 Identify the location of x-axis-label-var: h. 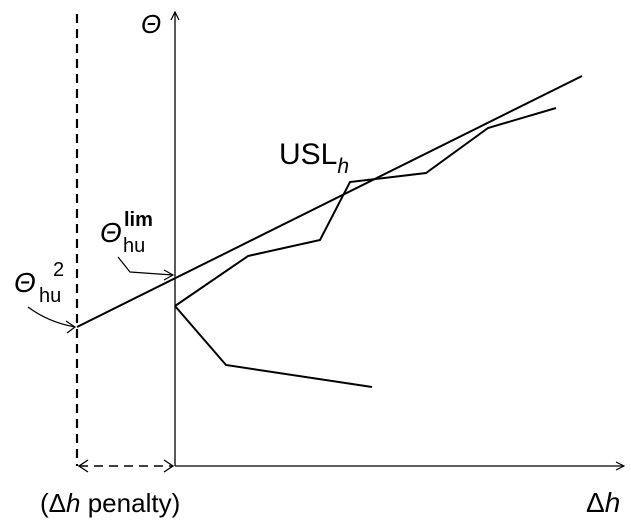
(613, 502).